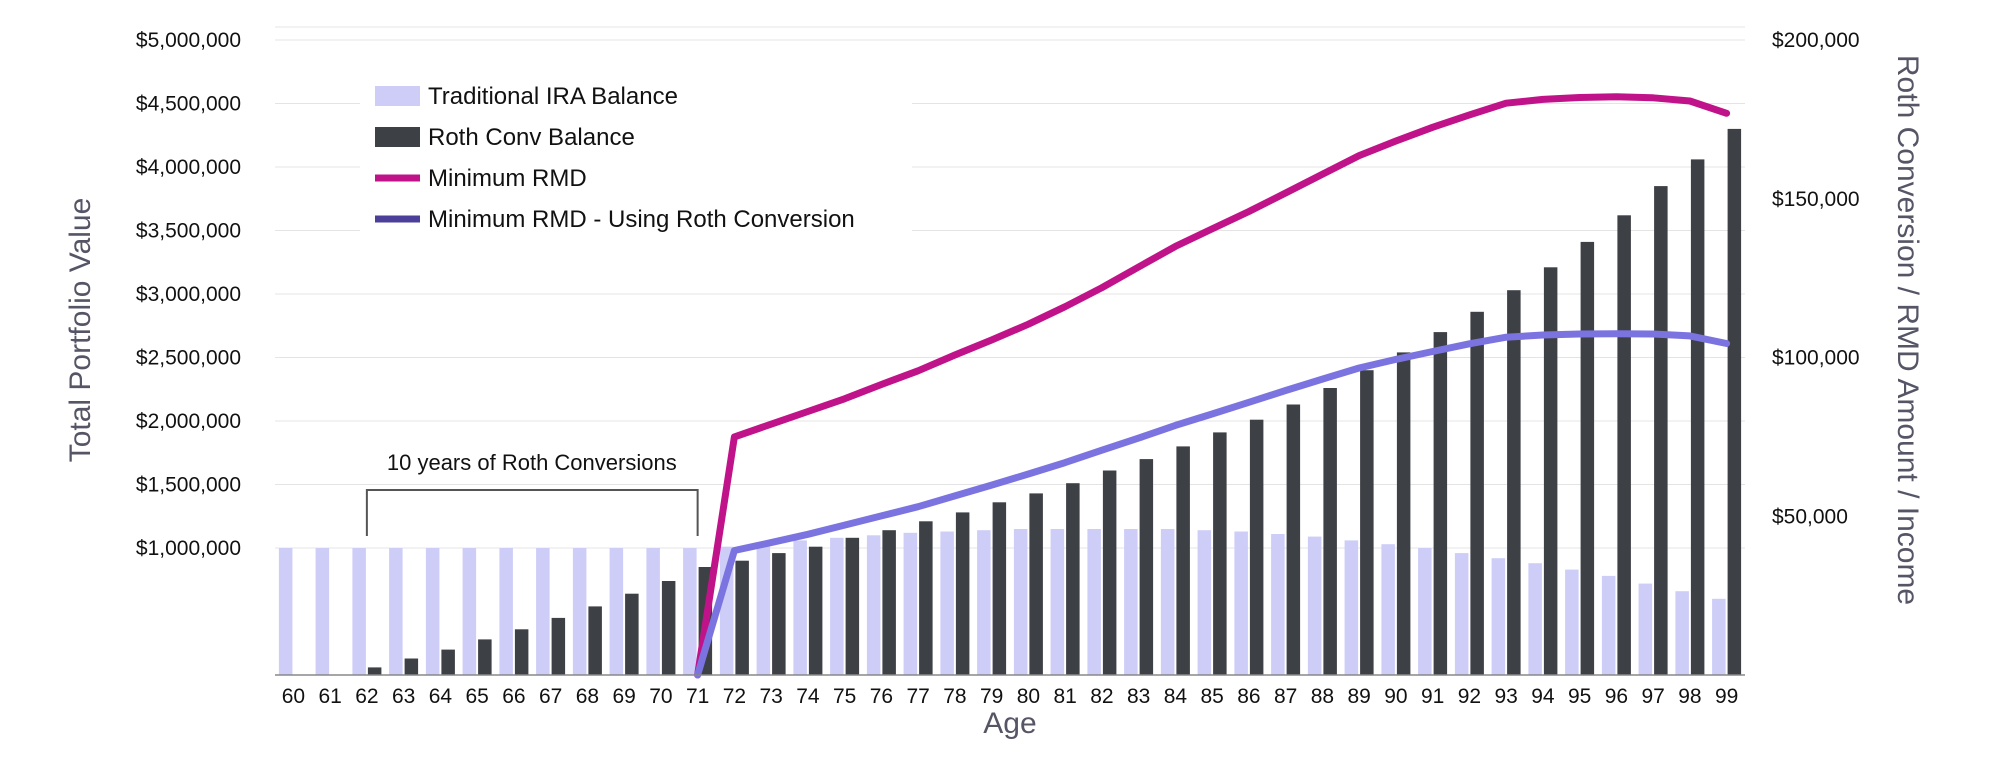  What do you see at coordinates (1009, 723) in the screenshot?
I see `x-axis-title: Age` at bounding box center [1009, 723].